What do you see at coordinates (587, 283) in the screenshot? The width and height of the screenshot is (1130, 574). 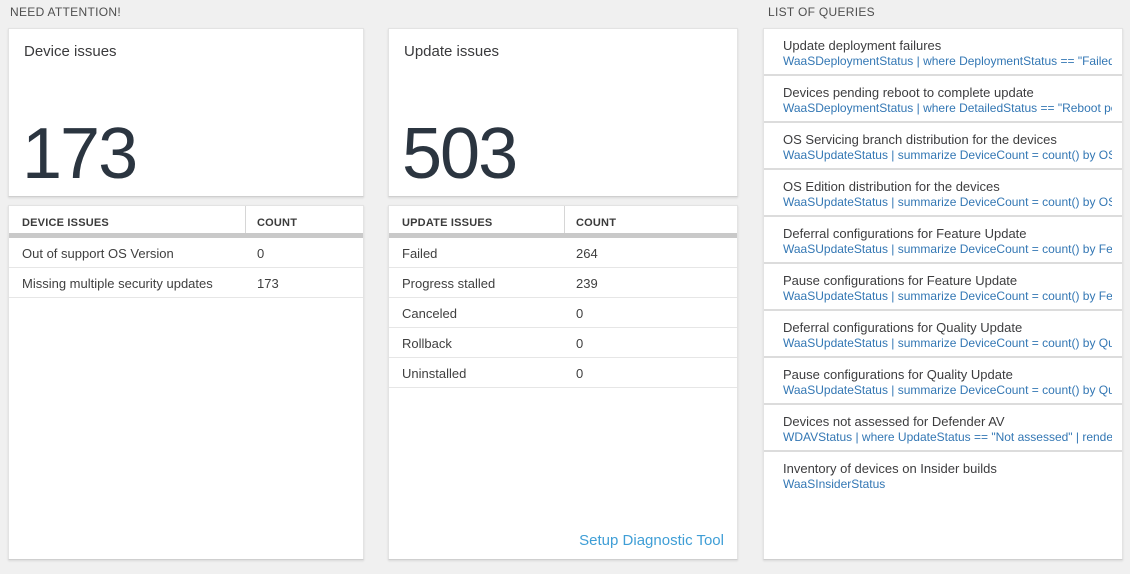 I see `issue-count: 239` at bounding box center [587, 283].